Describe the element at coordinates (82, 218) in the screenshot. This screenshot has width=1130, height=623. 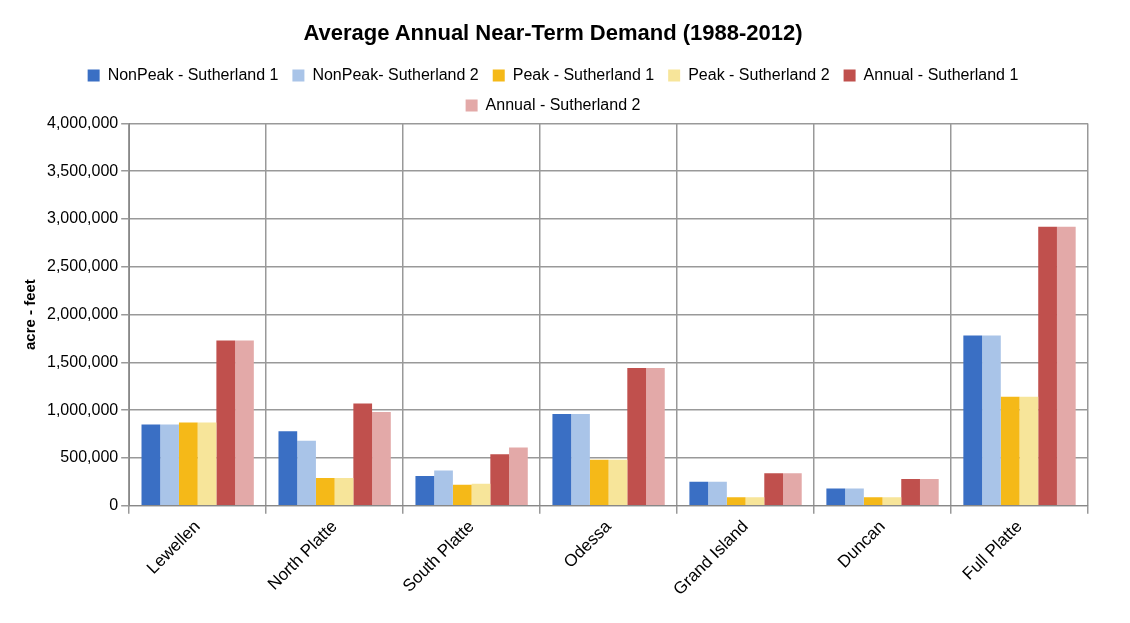
I see `y-tick-label: 3,000,000` at that location.